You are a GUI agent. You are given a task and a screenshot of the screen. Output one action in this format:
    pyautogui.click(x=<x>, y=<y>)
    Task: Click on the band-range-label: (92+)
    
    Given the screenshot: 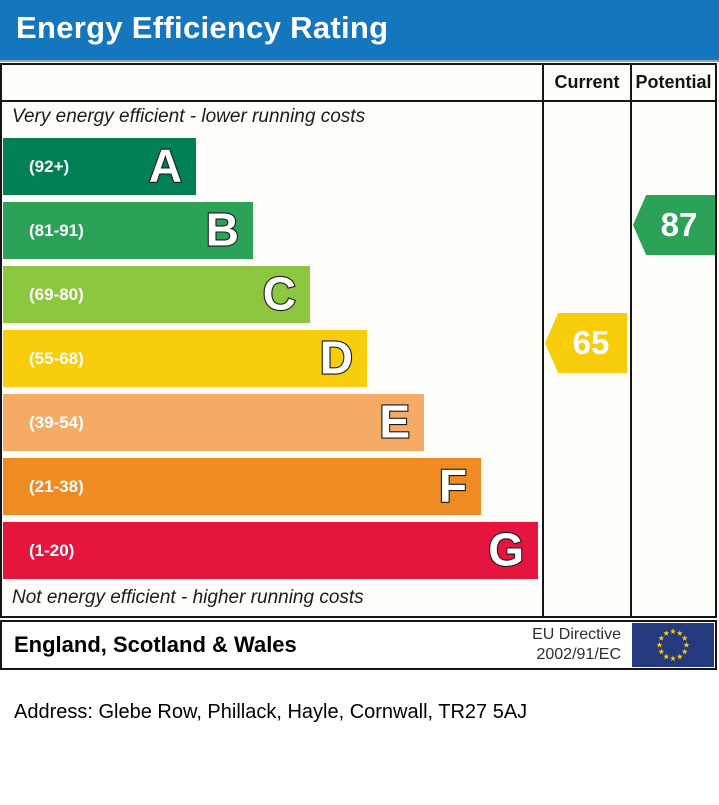 What is the action you would take?
    pyautogui.click(x=49, y=166)
    